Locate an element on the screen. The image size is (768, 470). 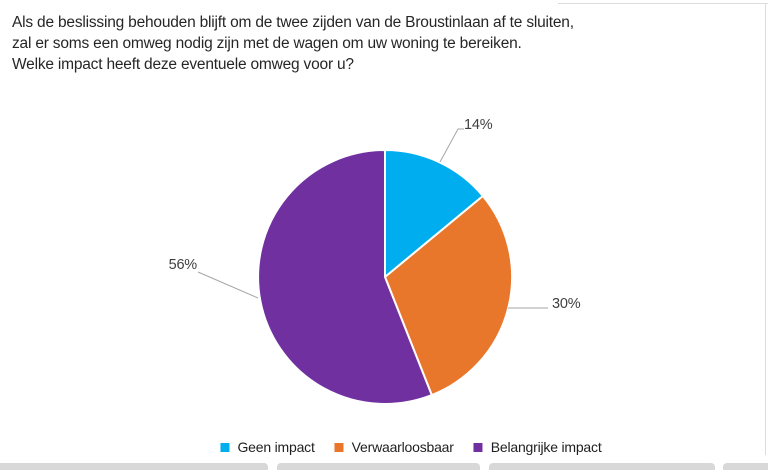
legend-item-belangrijke-impact: Belangrijke impact is located at coordinates (537, 447).